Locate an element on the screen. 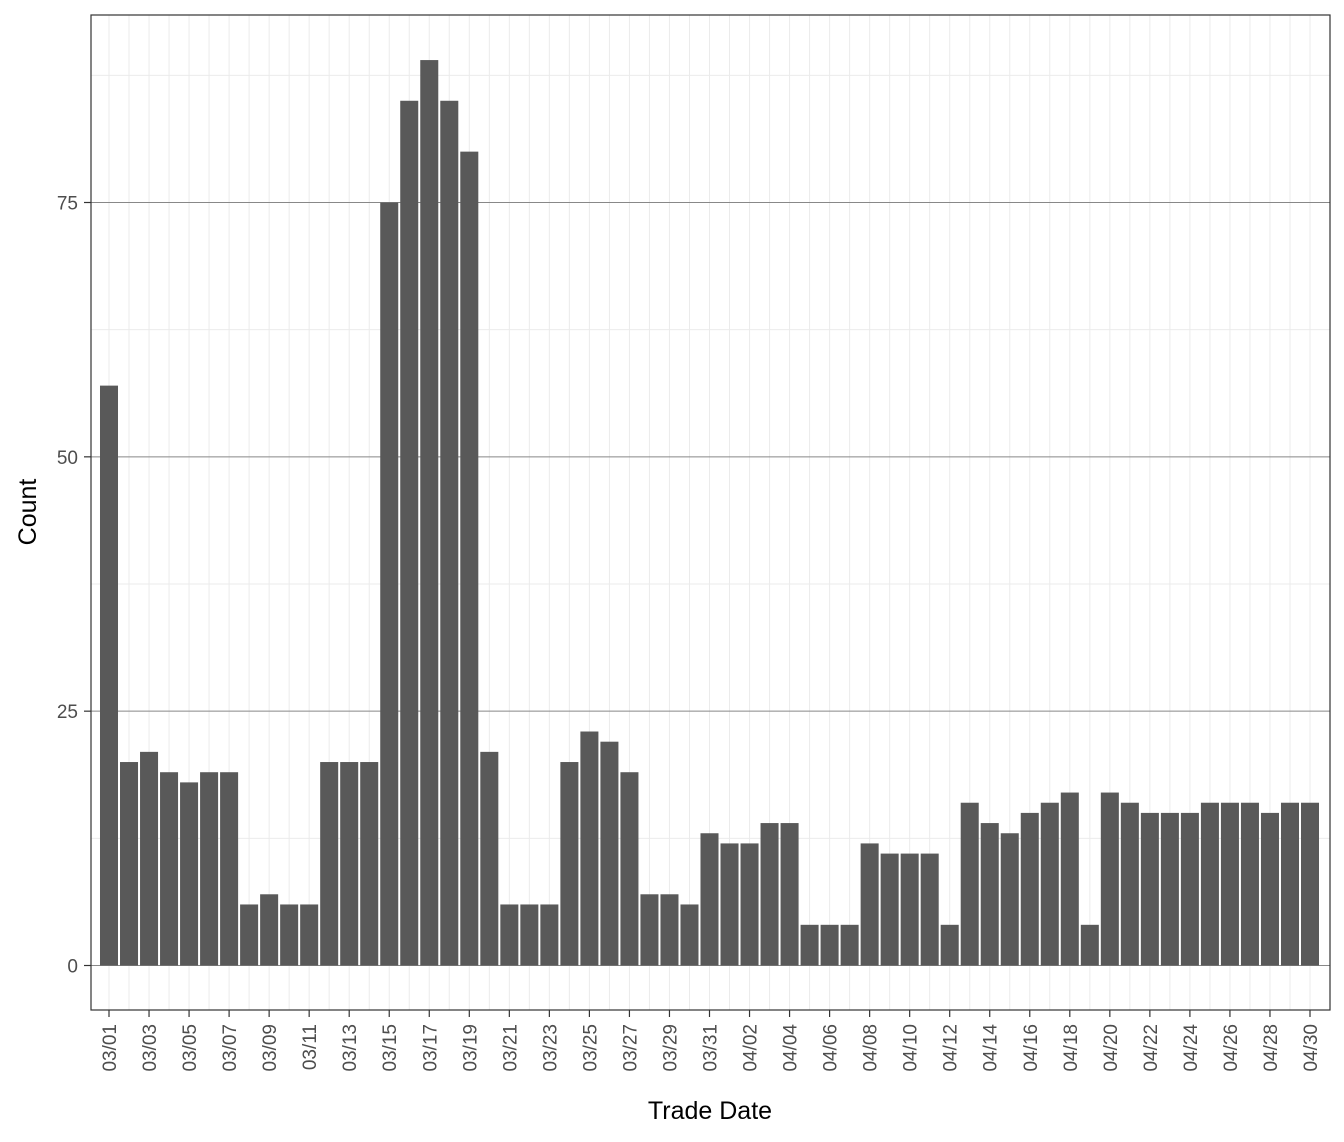 This screenshot has height=1142, width=1344. x-tick-label: 03/07 is located at coordinates (230, 1048).